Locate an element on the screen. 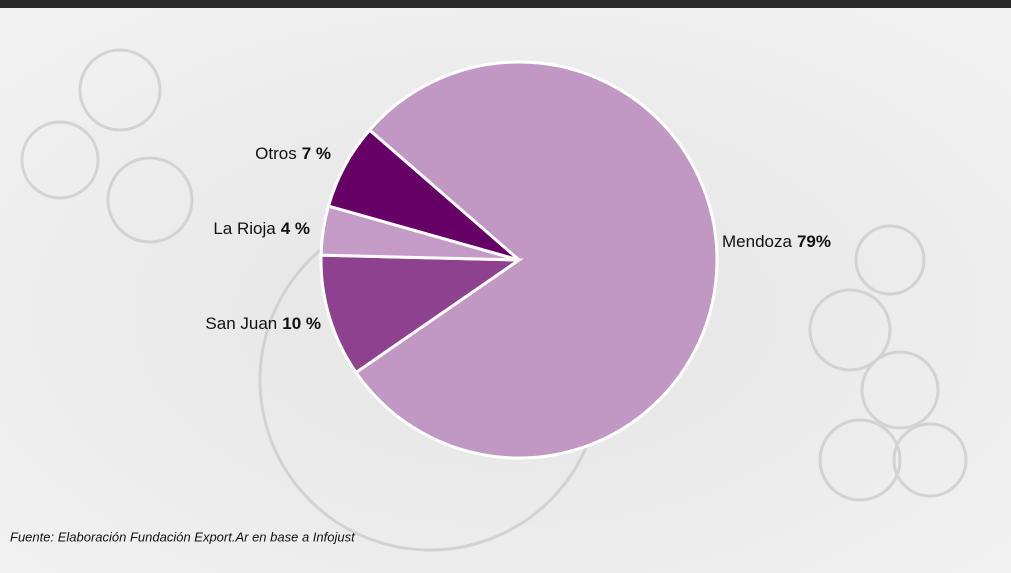 This screenshot has width=1011, height=573. value-label: 7 % is located at coordinates (316, 153).